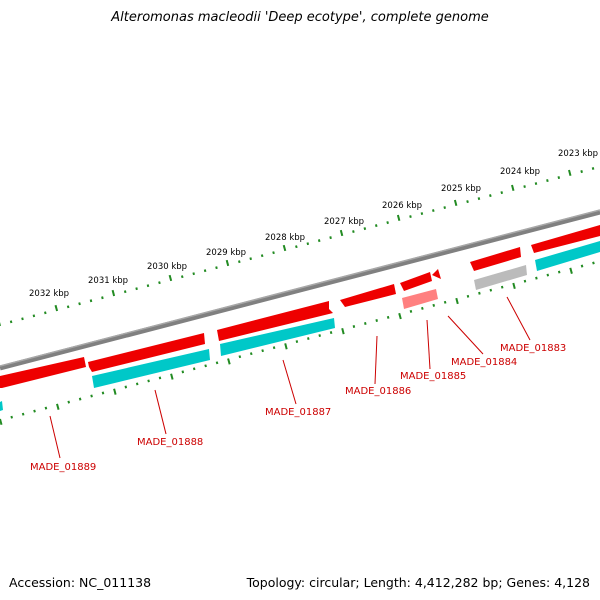 This screenshot has width=600, height=600. Describe the element at coordinates (298, 412) in the screenshot. I see `gene-label-MADE_01887: MADE_01887` at that location.